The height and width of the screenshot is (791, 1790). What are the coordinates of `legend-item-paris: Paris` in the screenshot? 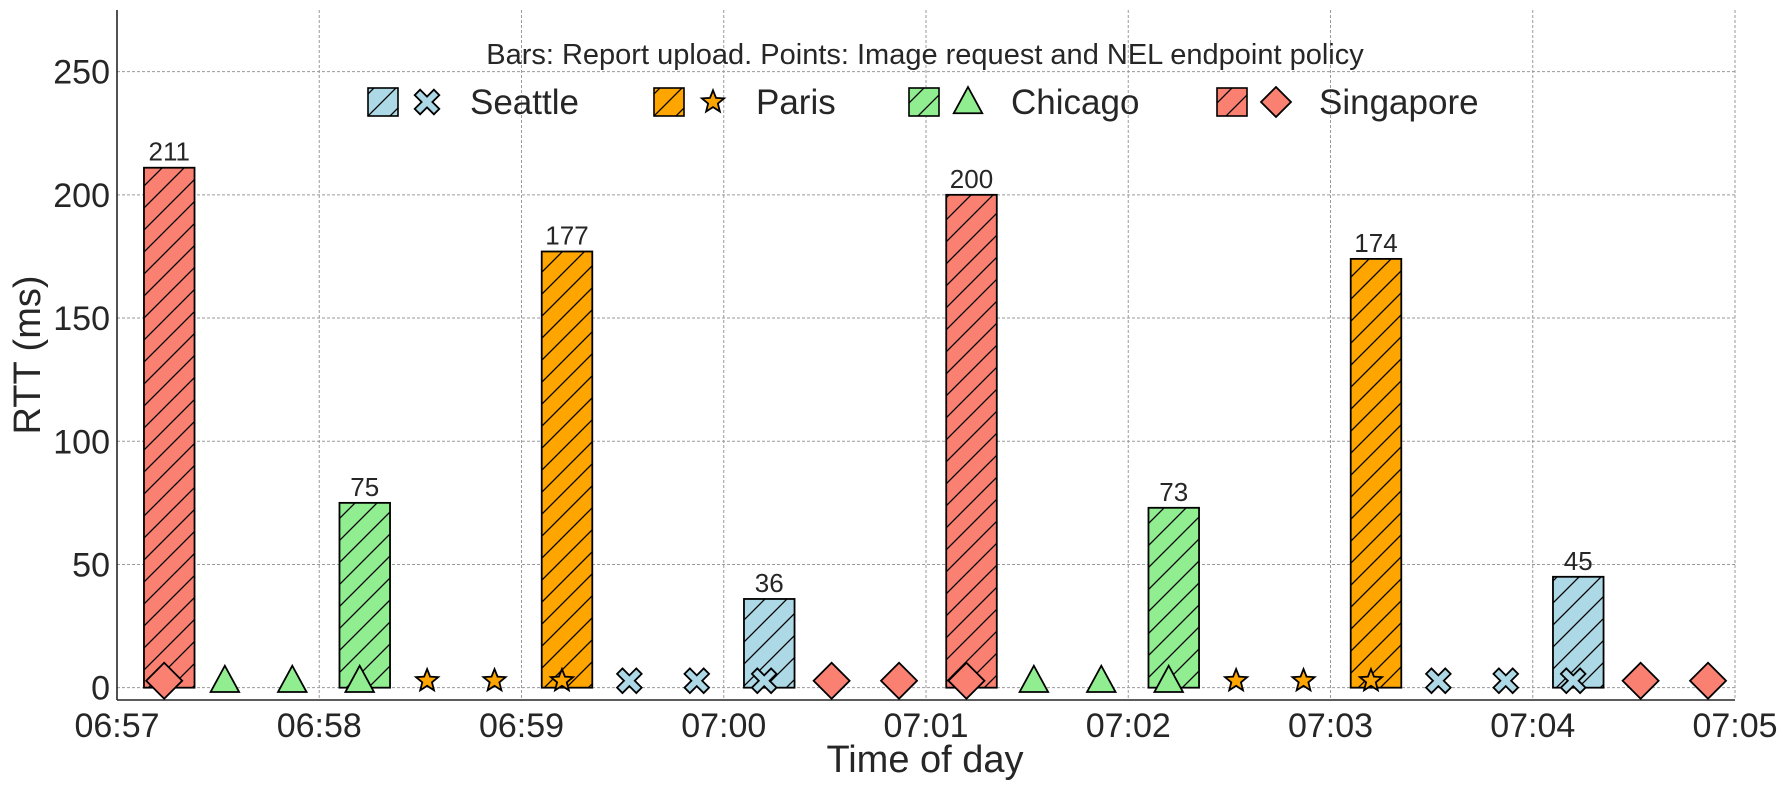 It's located at (744, 102).